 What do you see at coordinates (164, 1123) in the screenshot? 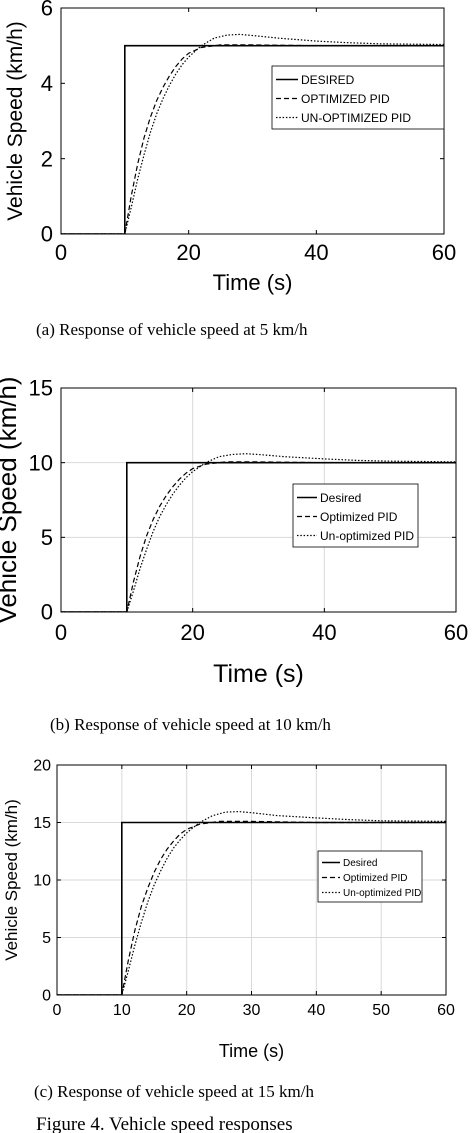
I see `figure-caption: Figure 4. Vehicle speed responses` at bounding box center [164, 1123].